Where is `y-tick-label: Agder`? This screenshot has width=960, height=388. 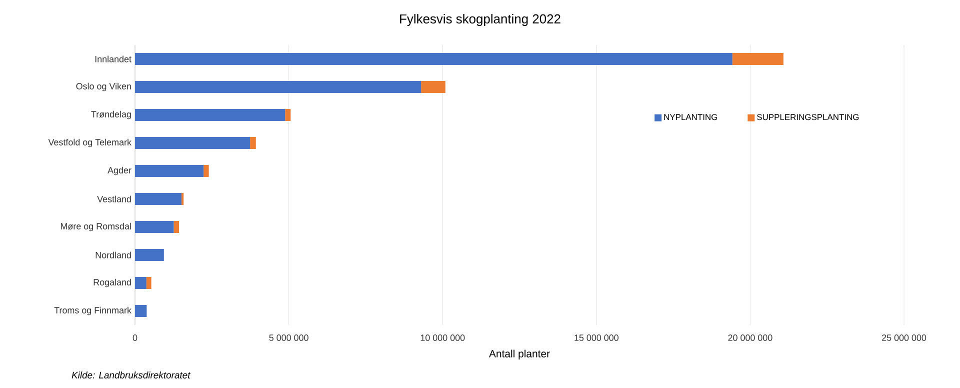 y-tick-label: Agder is located at coordinates (120, 171).